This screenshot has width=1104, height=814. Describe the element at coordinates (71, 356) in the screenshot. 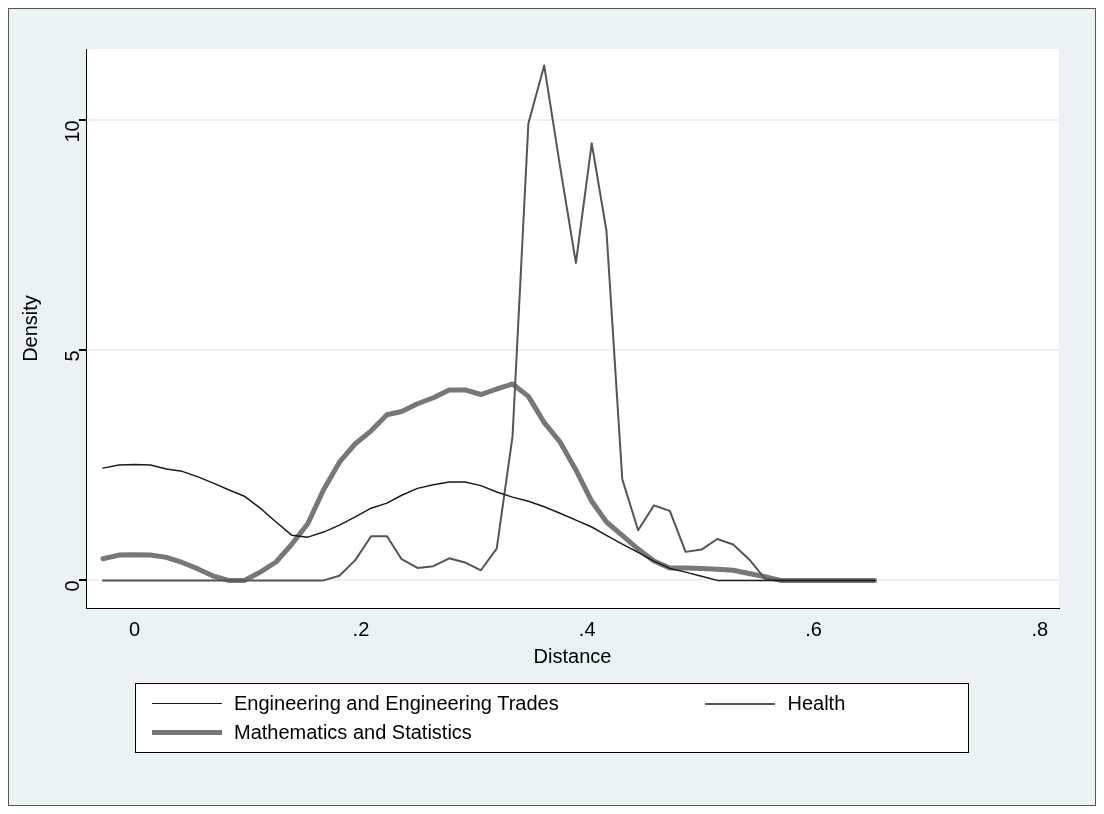

I see `y-tick-label: 5` at that location.